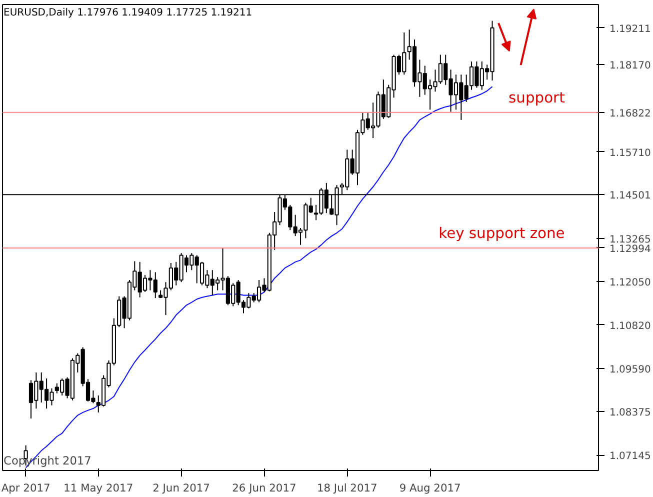  I want to click on y-tick-label: 1.16822, so click(630, 114).